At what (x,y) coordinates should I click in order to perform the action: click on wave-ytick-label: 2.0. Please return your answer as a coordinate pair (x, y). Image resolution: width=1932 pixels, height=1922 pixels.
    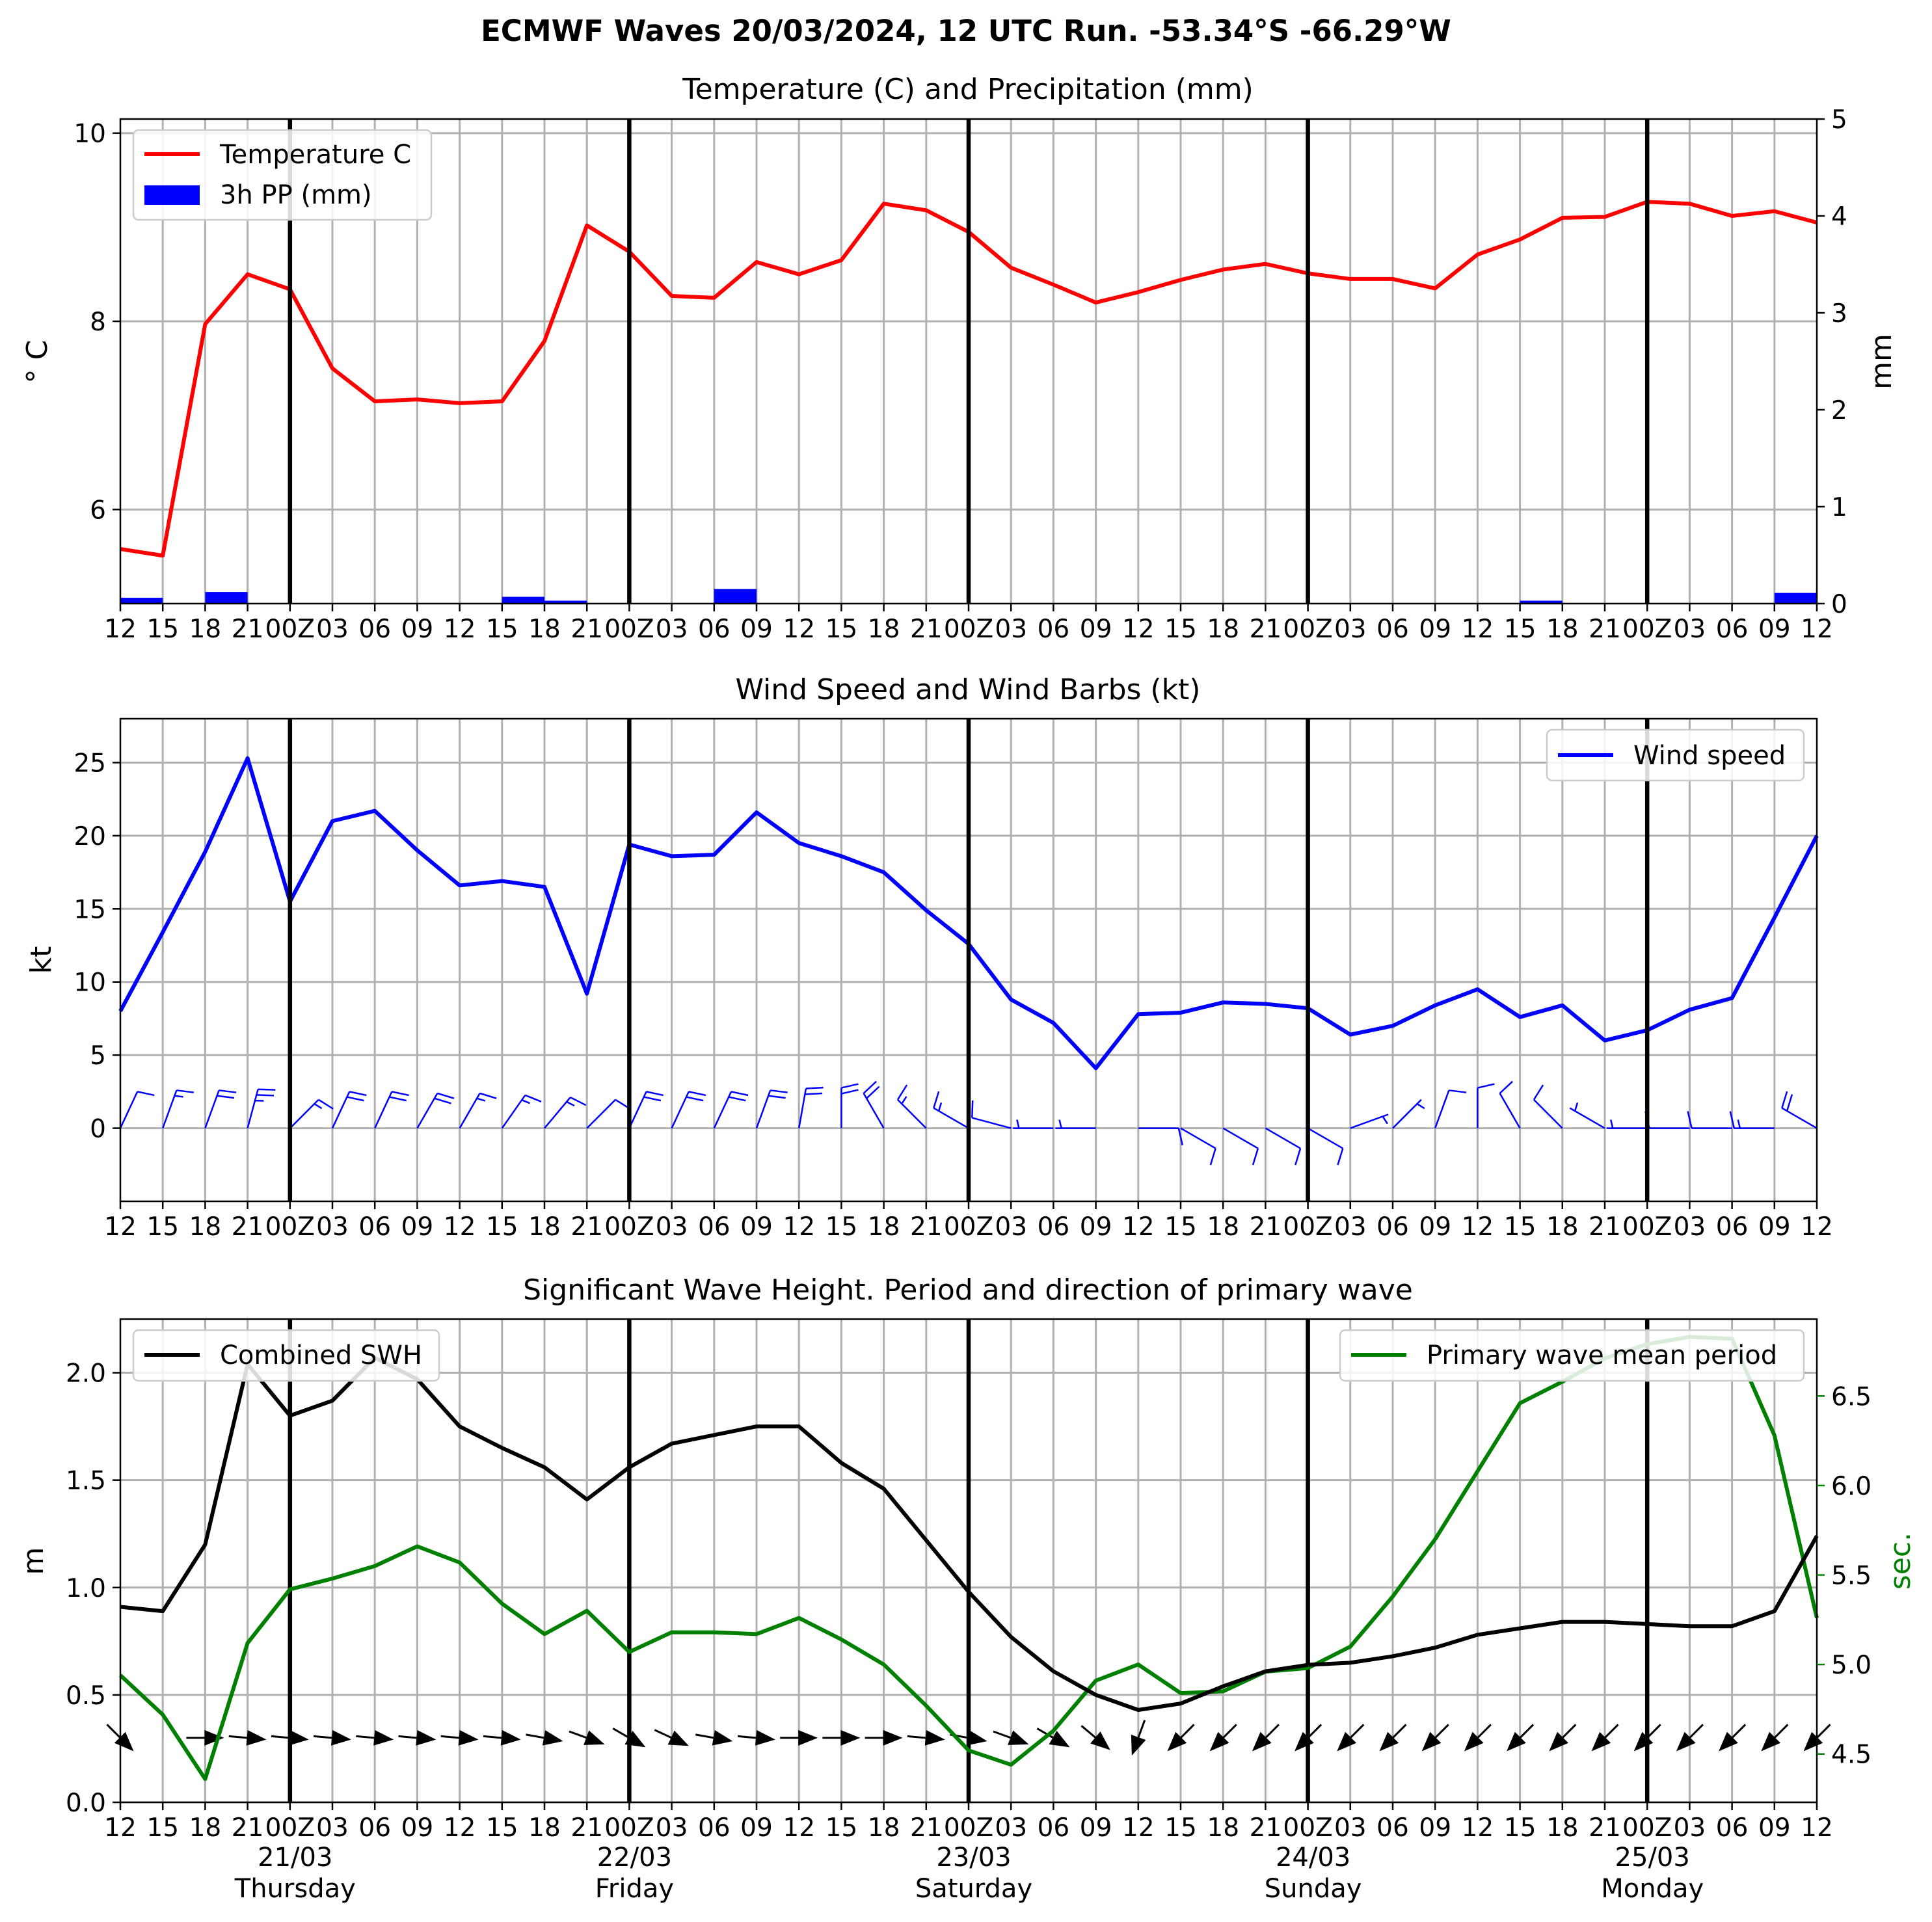
    Looking at the image, I should click on (86, 1374).